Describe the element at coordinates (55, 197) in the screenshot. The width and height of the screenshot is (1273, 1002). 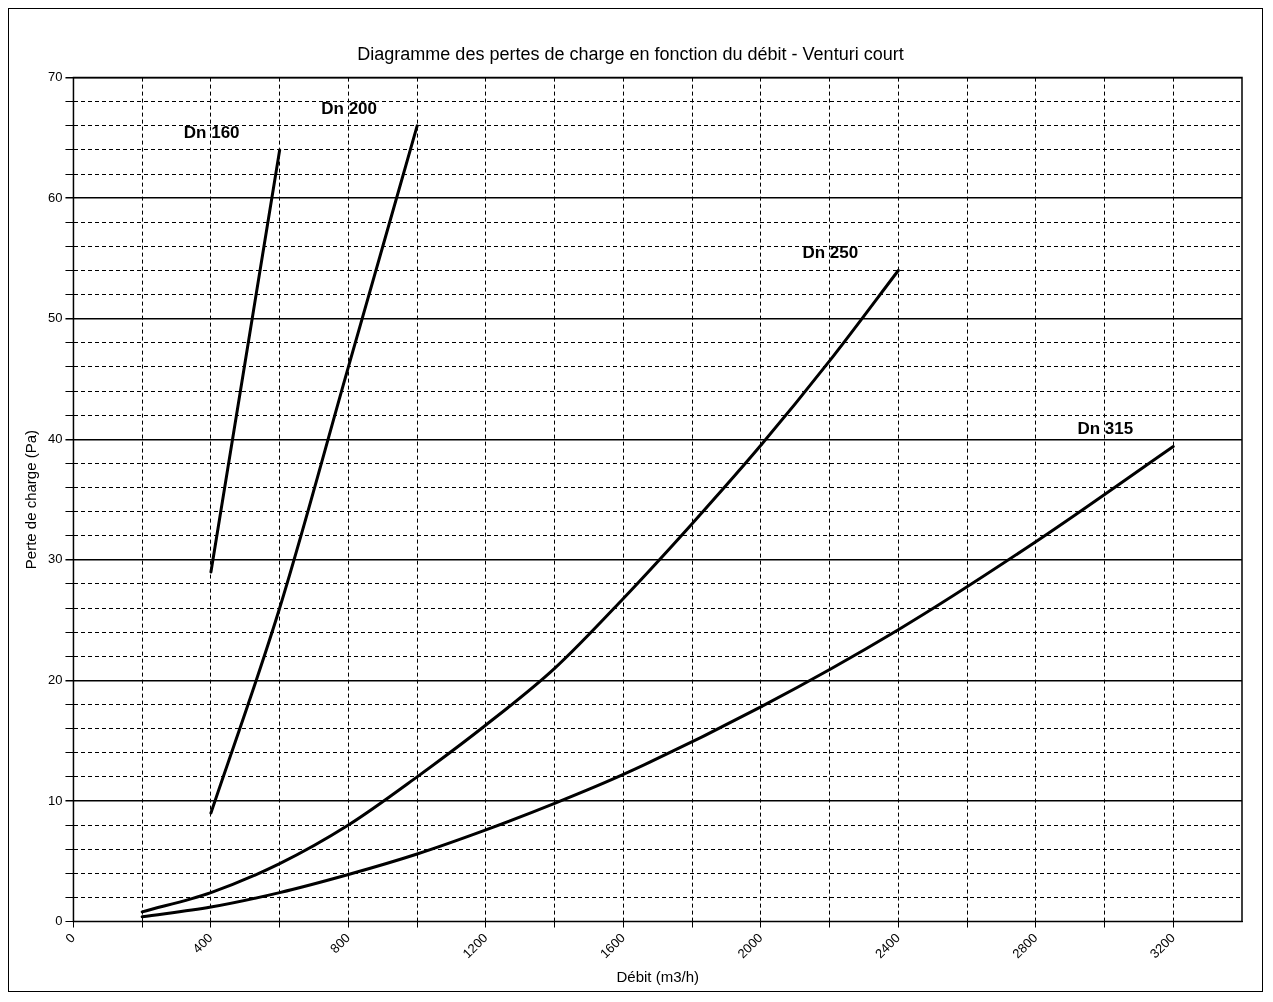
I see `y-tick-label: 60` at that location.